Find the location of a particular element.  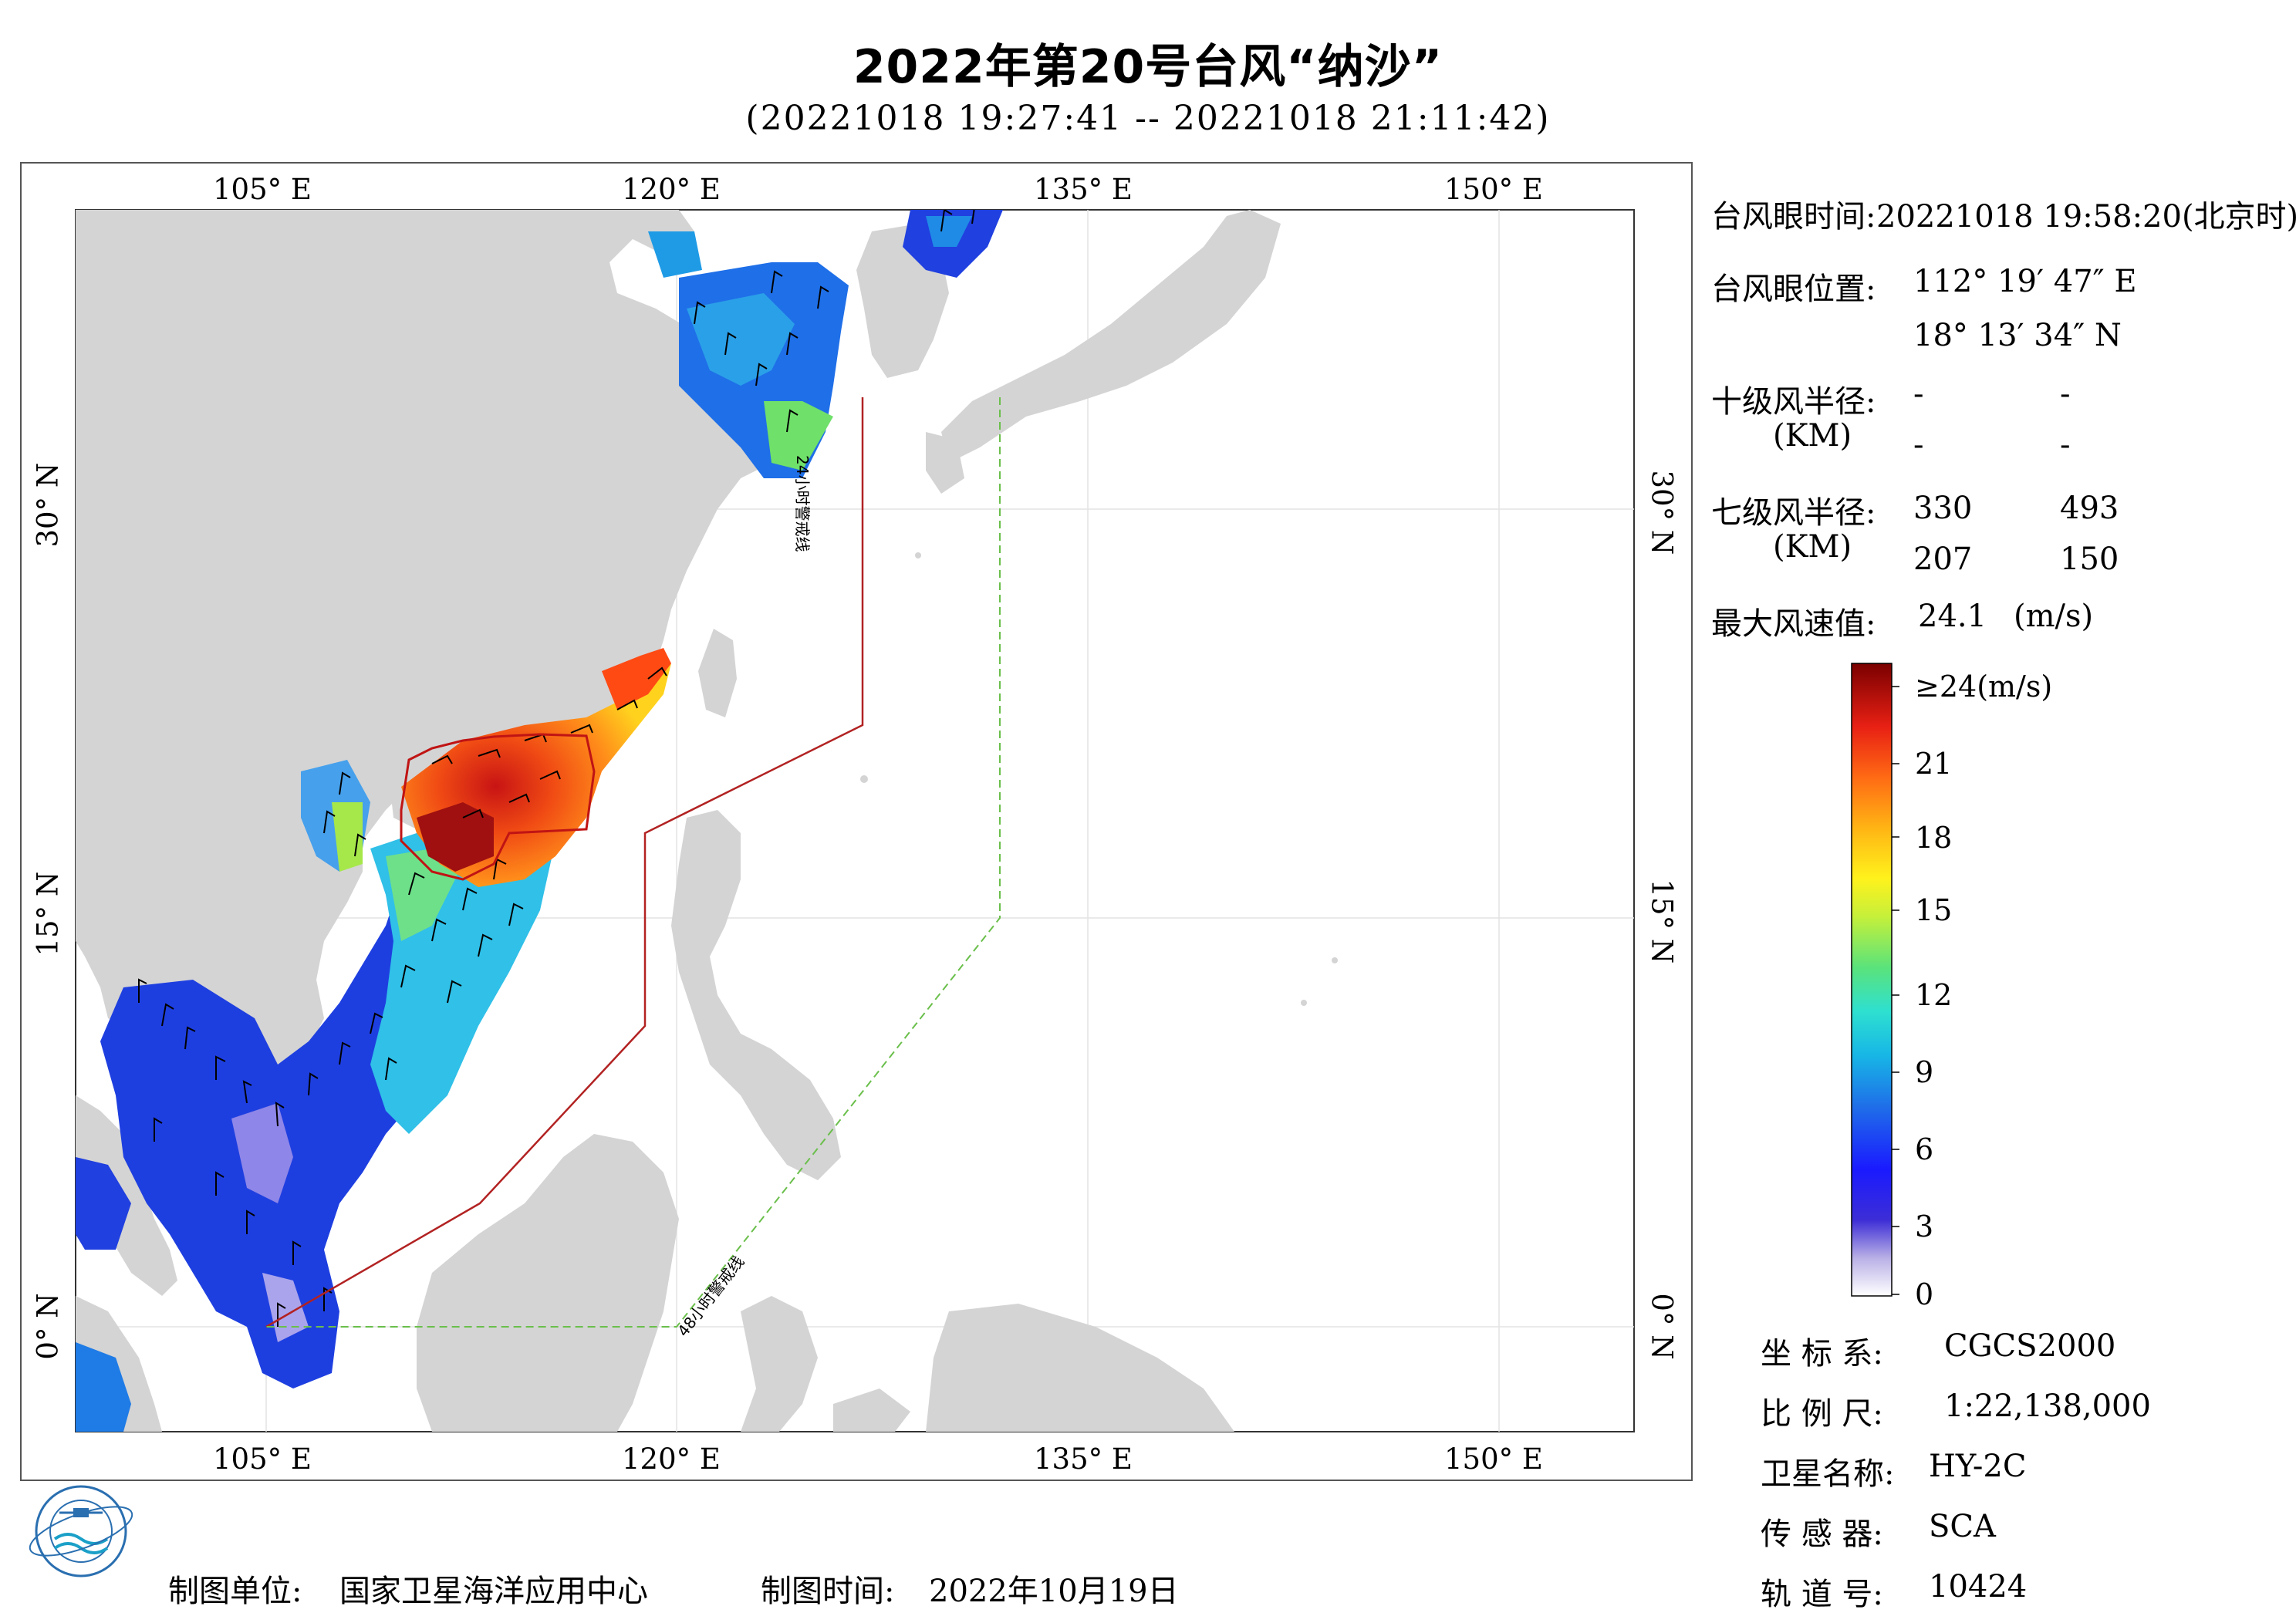

sensor-value: SCA is located at coordinates (1962, 1526).